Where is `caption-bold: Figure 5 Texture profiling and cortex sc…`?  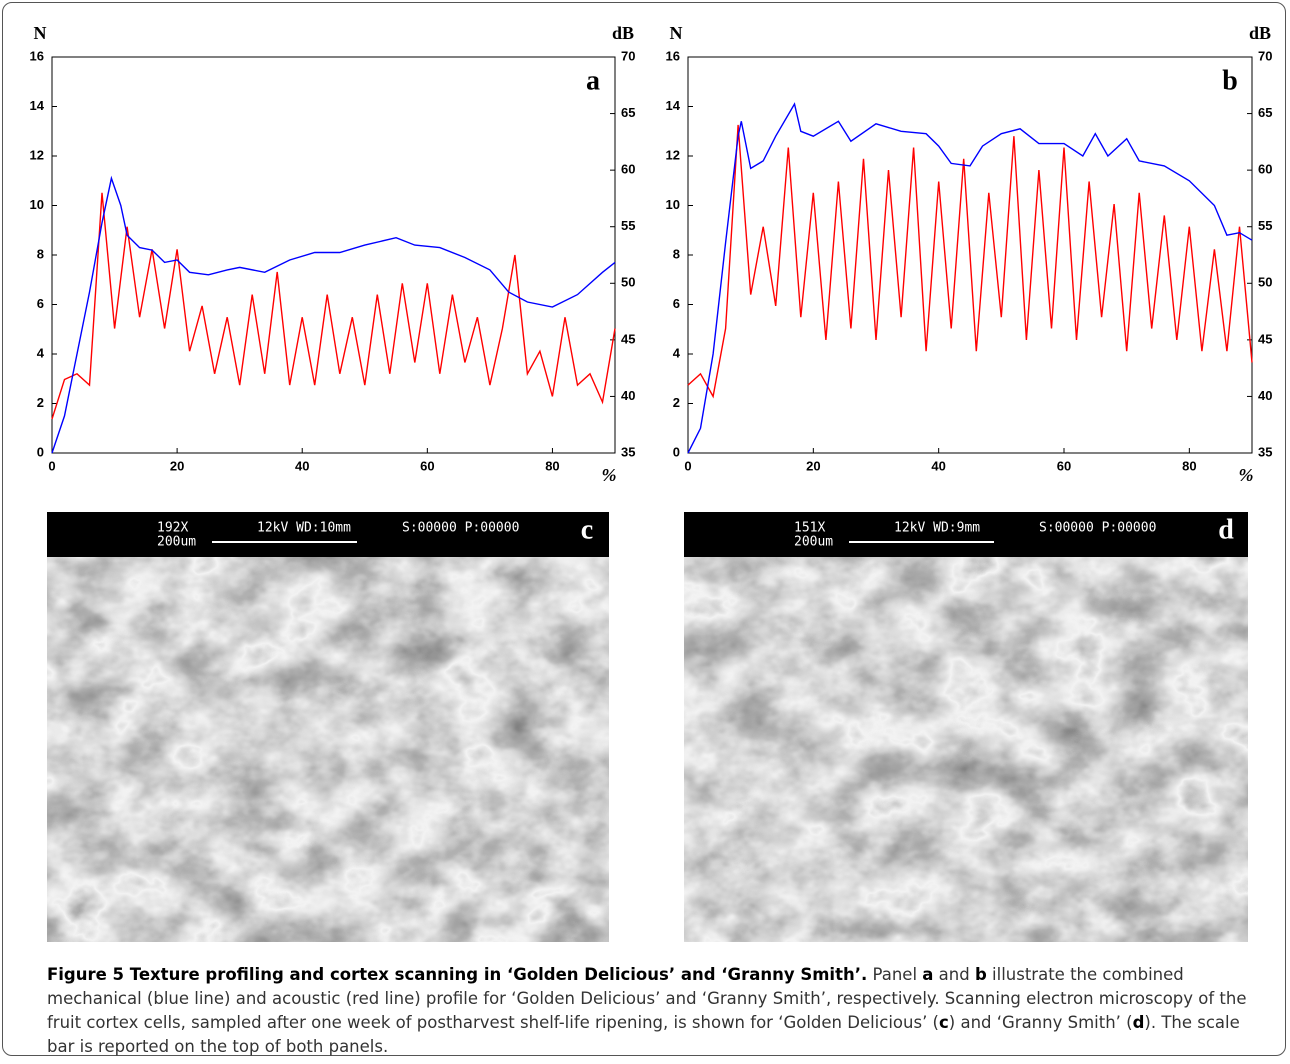
caption-bold: Figure 5 Texture profiling and cortex sc… is located at coordinates (457, 974).